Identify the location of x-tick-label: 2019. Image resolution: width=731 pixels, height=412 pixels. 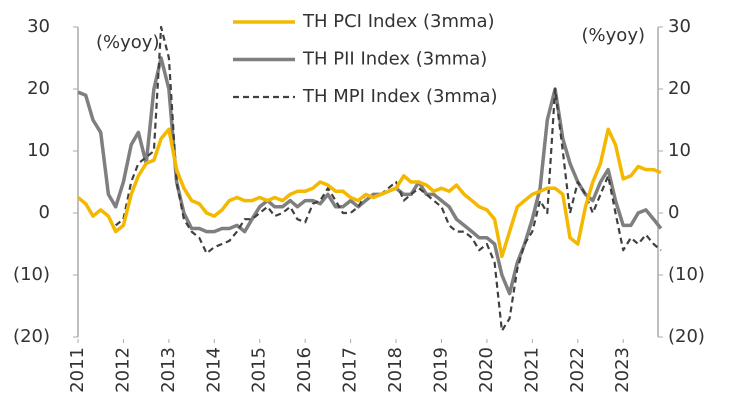
(440, 370).